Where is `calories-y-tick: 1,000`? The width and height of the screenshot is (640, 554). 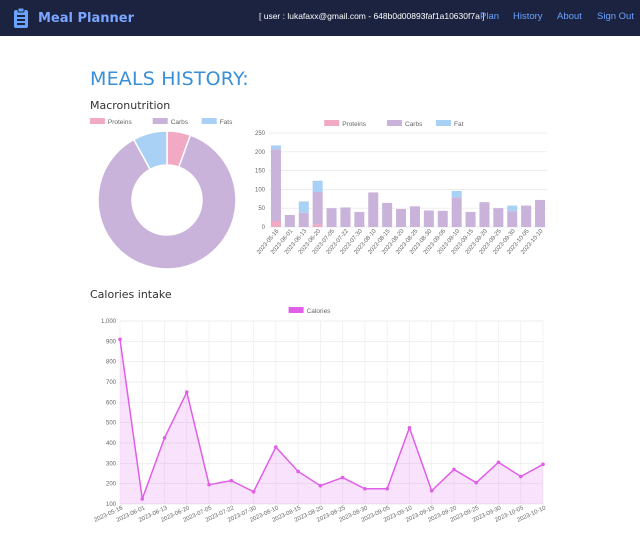
calories-y-tick: 1,000 is located at coordinates (109, 322).